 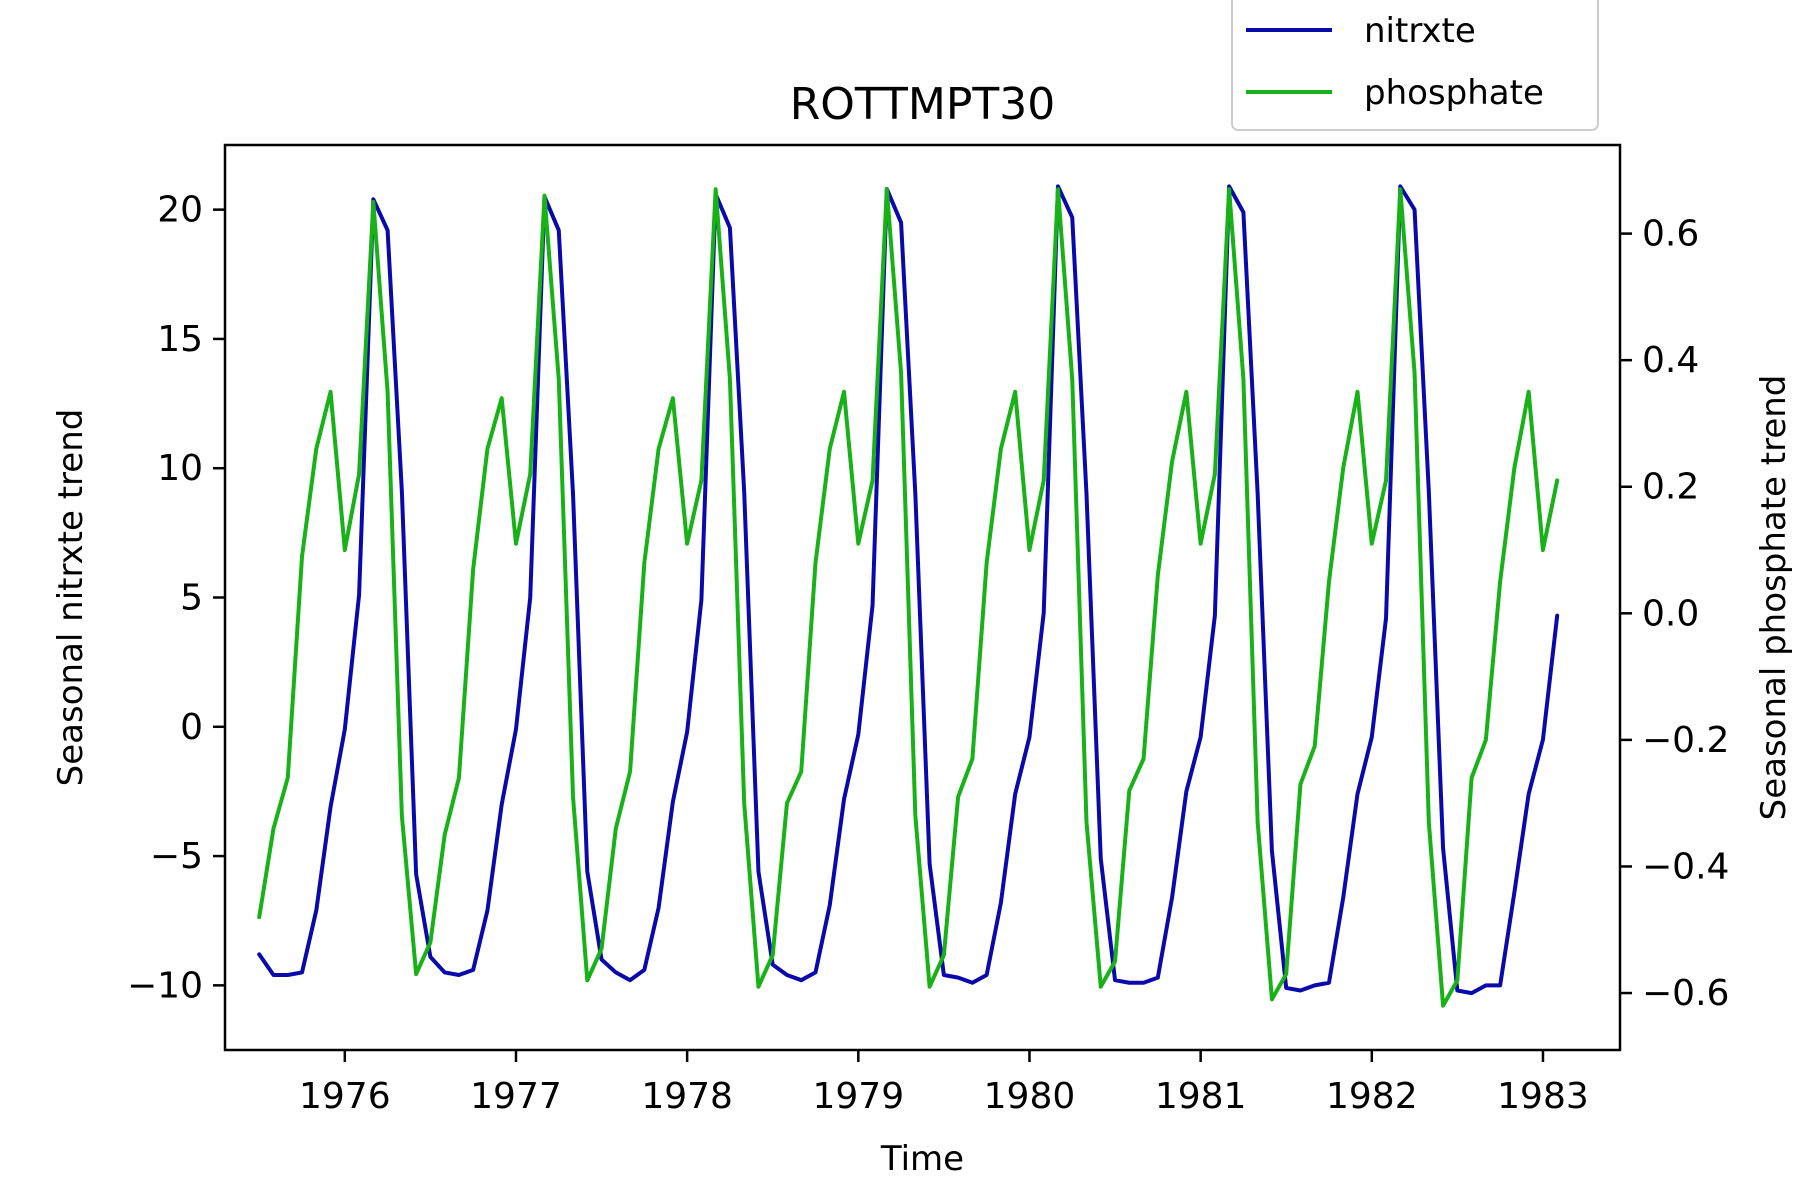 I want to click on legend-box, so click(x=1415, y=65).